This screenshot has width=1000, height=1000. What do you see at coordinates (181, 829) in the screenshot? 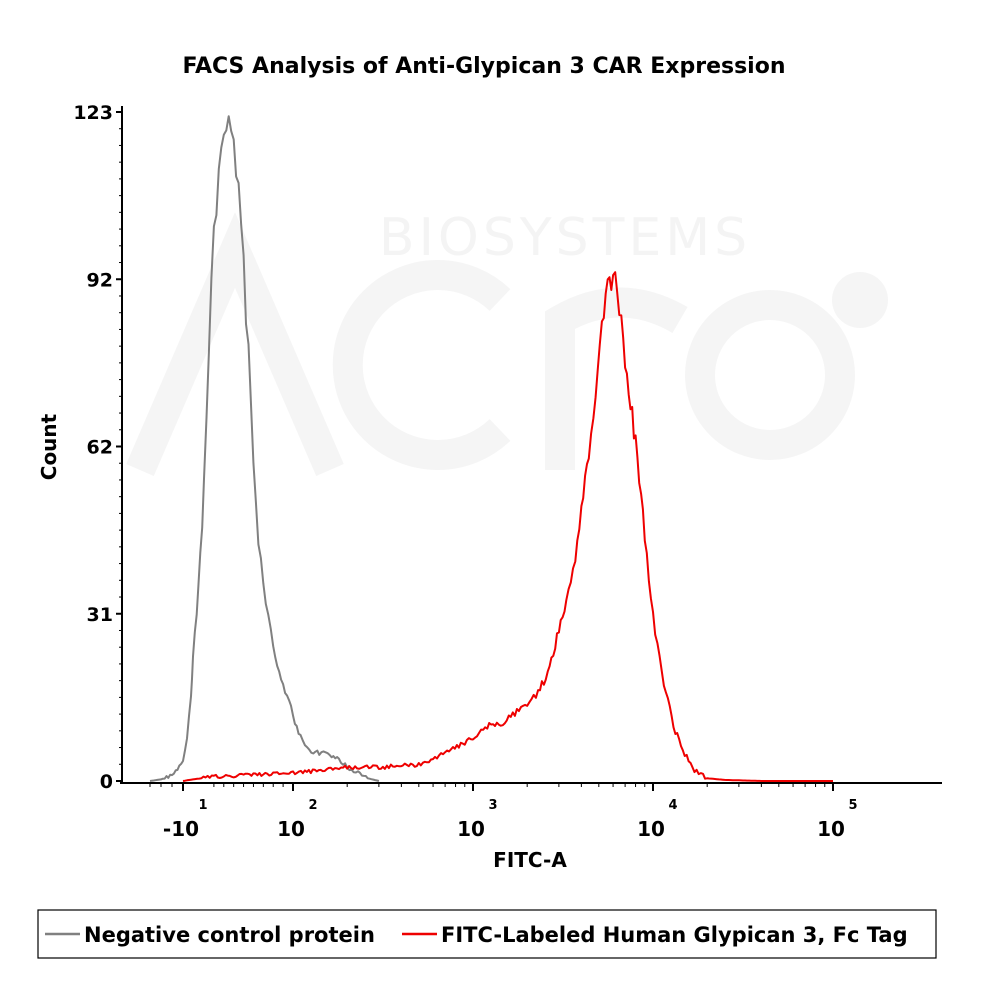
I see `x-tick-label: -10` at bounding box center [181, 829].